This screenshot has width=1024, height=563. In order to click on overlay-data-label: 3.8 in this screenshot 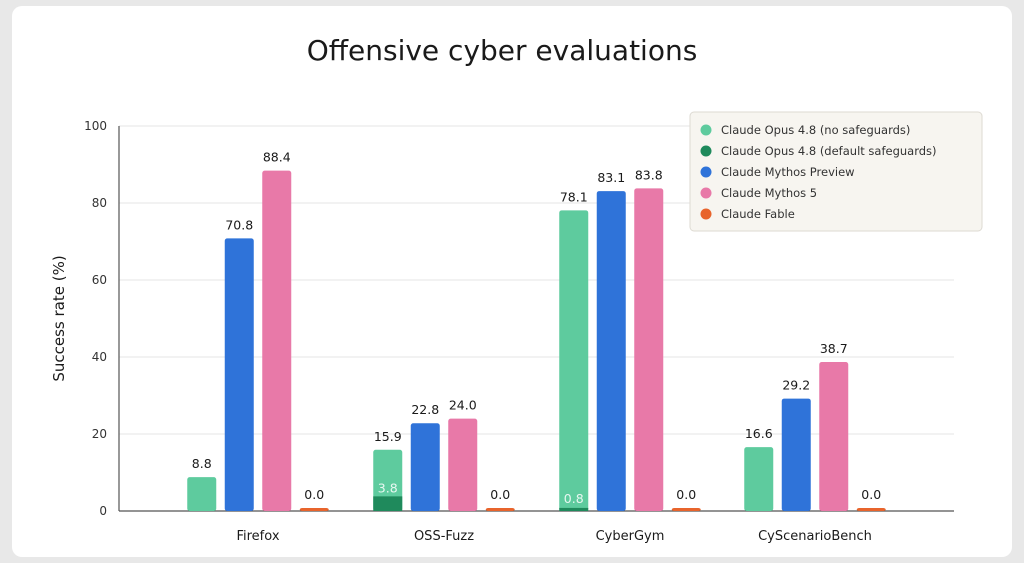, I will do `click(388, 487)`.